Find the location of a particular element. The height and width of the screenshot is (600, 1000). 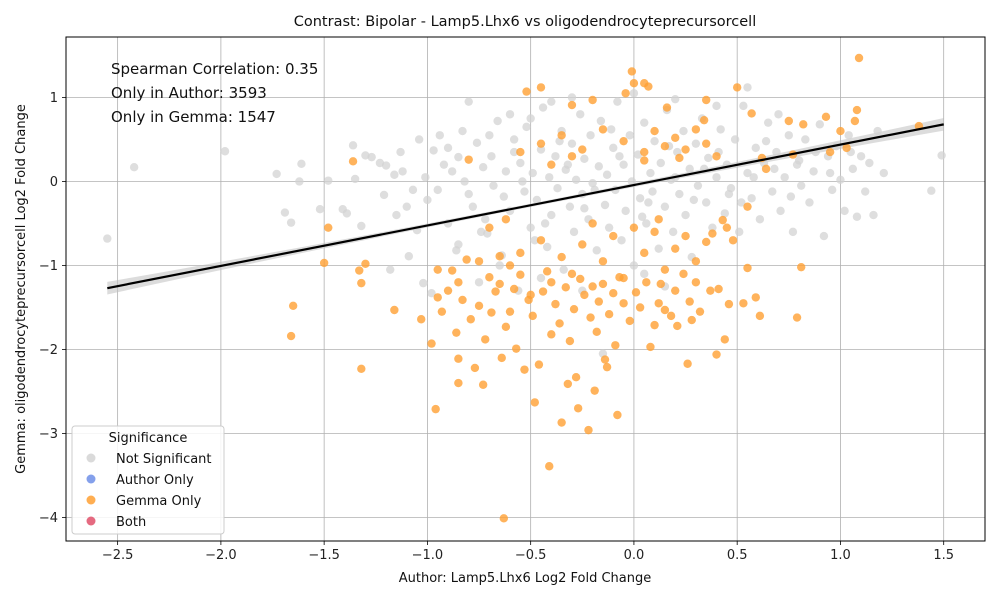

legend-item: Gemma Only is located at coordinates (144, 501).